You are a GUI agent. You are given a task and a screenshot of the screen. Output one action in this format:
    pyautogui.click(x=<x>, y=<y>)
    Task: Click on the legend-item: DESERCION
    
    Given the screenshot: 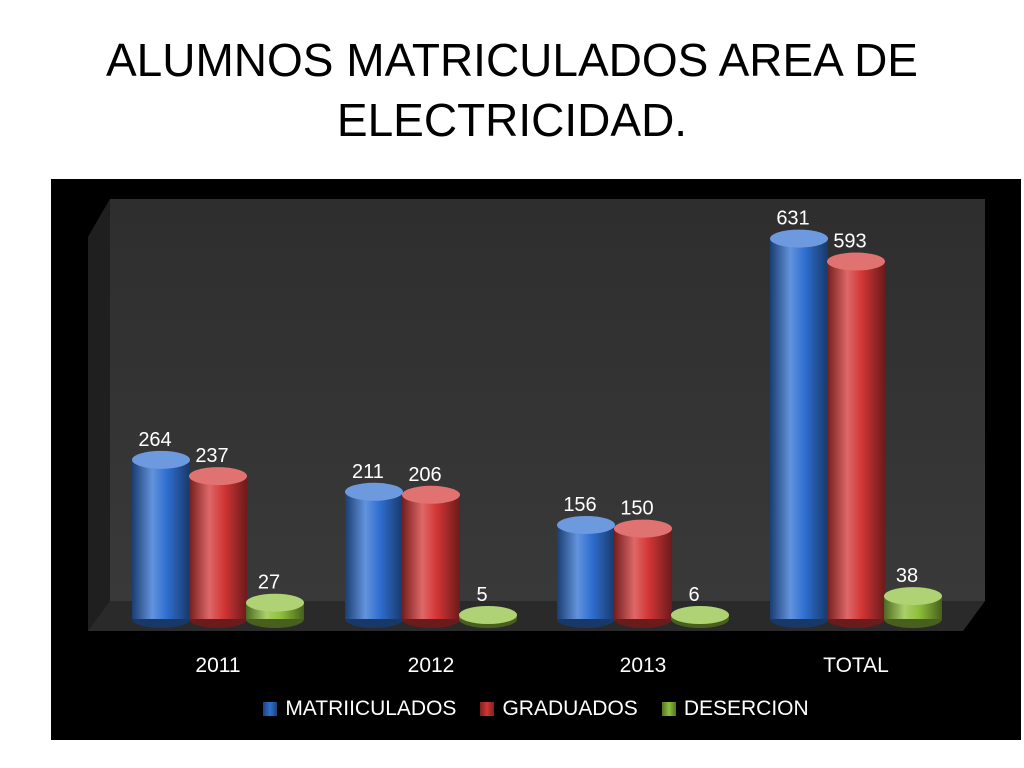 What is the action you would take?
    pyautogui.click(x=735, y=709)
    